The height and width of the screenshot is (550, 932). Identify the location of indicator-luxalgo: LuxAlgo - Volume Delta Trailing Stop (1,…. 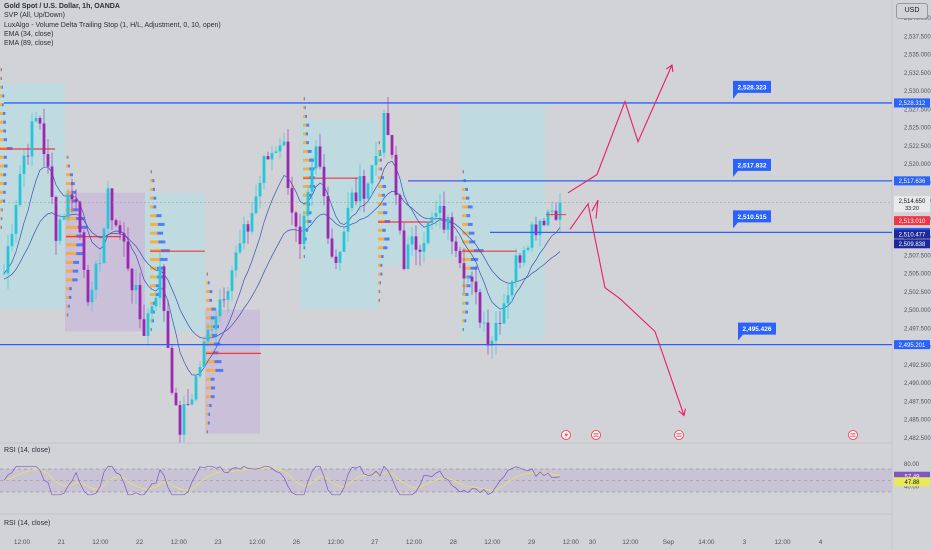
(112, 25).